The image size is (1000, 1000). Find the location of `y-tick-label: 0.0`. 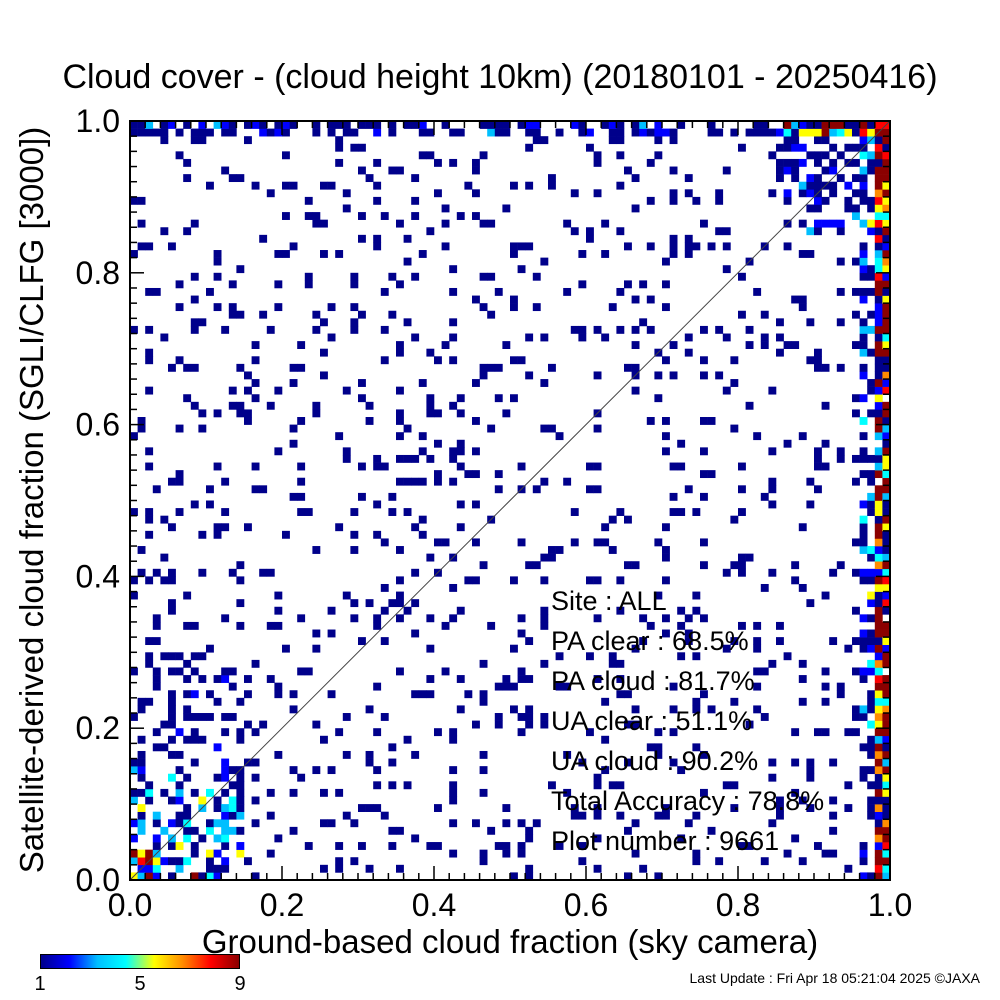

y-tick-label: 0.0 is located at coordinates (98, 880).